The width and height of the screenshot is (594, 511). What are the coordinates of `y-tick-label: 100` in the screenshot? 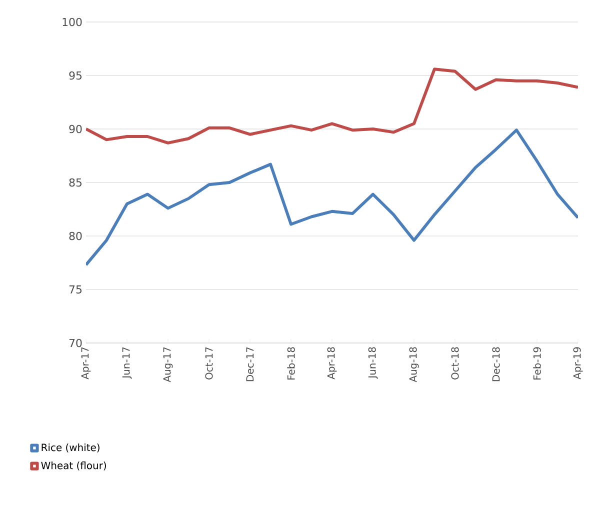 It's located at (72, 22).